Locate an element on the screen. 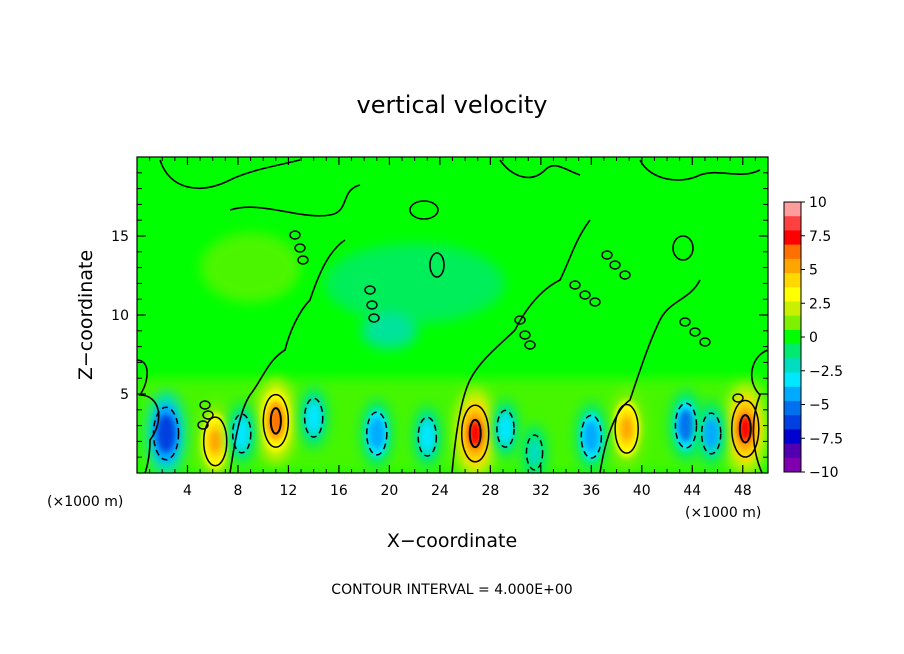 This screenshot has height=654, width=904. colorbar-label-5: −2.5 is located at coordinates (826, 372).